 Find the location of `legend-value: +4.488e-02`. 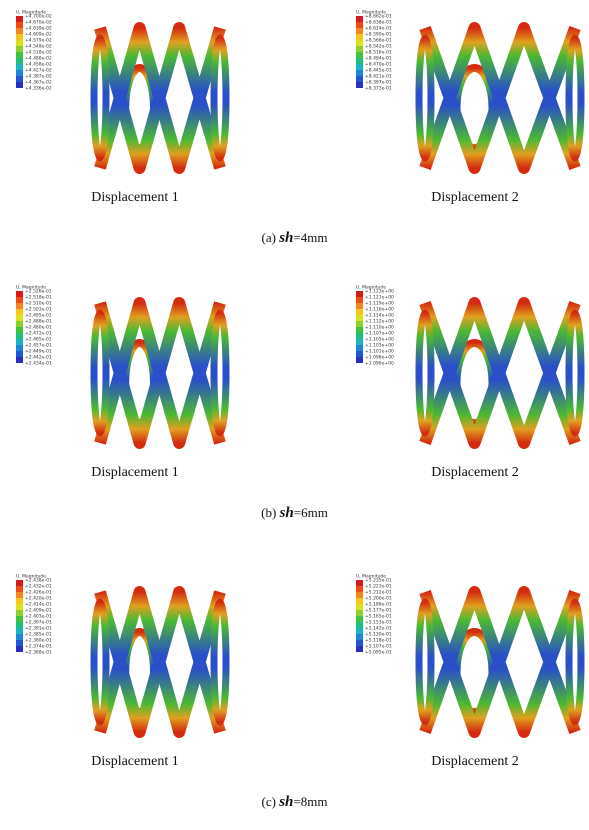

legend-value: +4.488e-02 is located at coordinates (38, 59).